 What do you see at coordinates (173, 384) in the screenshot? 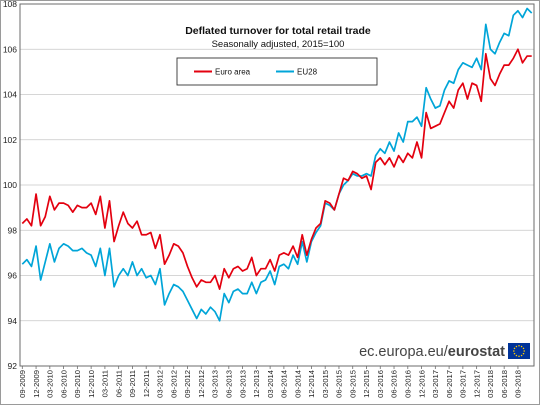
I see `x-tick-label: 06-2012` at bounding box center [173, 384].